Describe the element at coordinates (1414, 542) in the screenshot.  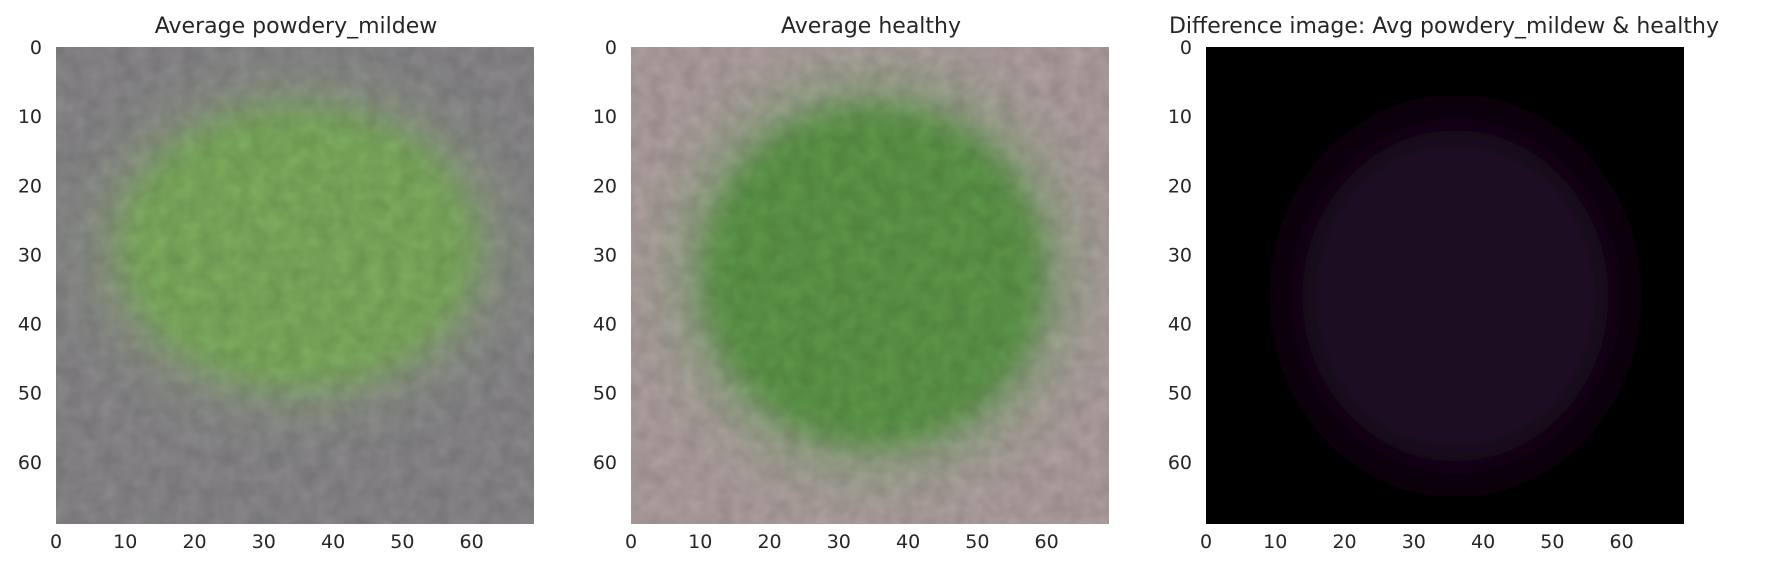
I see `panel-3-x-tick-label: 30` at that location.